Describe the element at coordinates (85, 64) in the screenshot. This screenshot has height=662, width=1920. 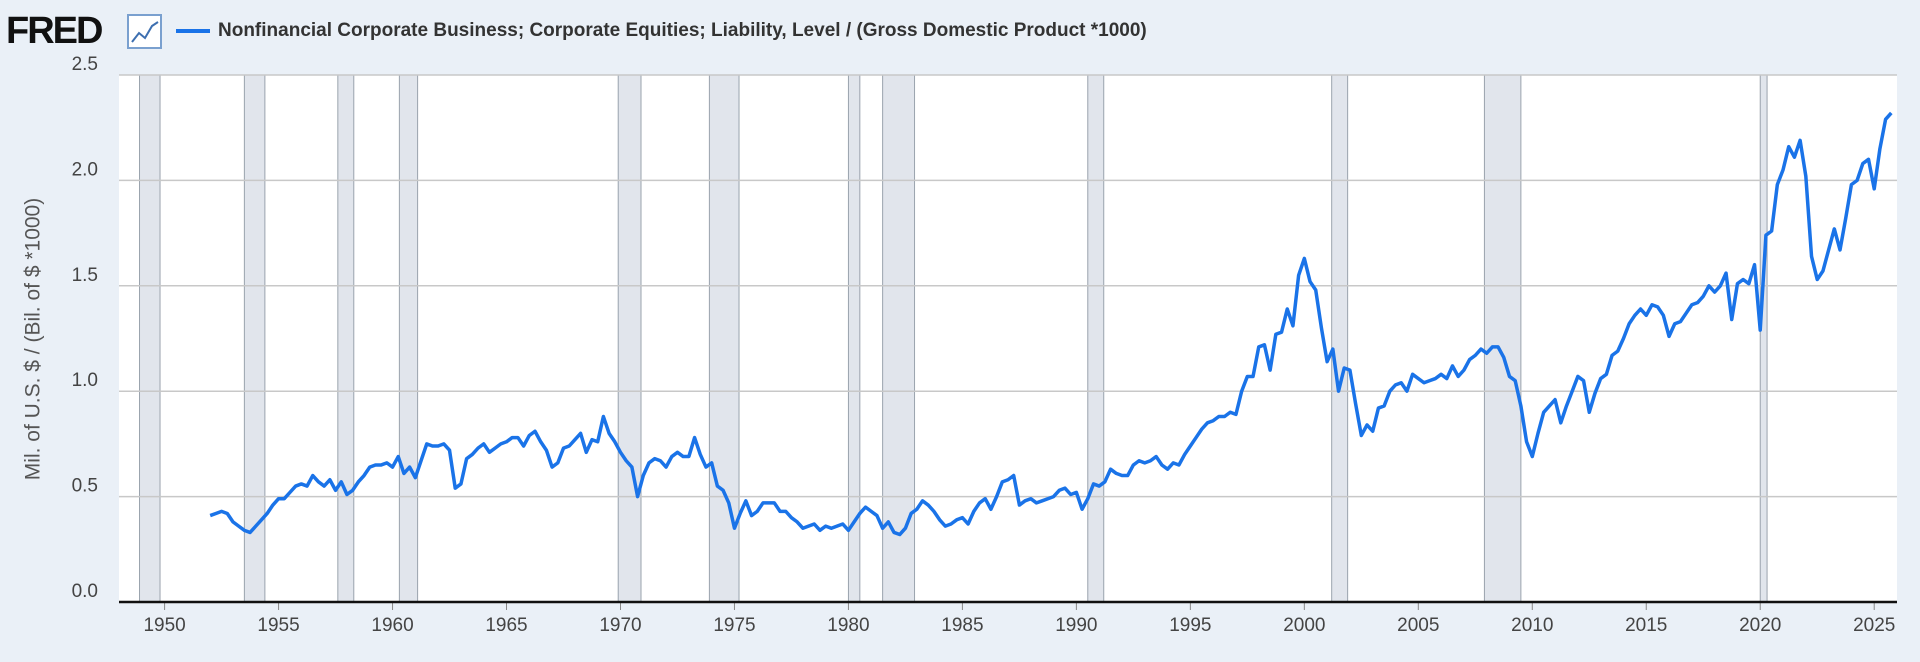
I see `y-tick-label: 2.5` at that location.